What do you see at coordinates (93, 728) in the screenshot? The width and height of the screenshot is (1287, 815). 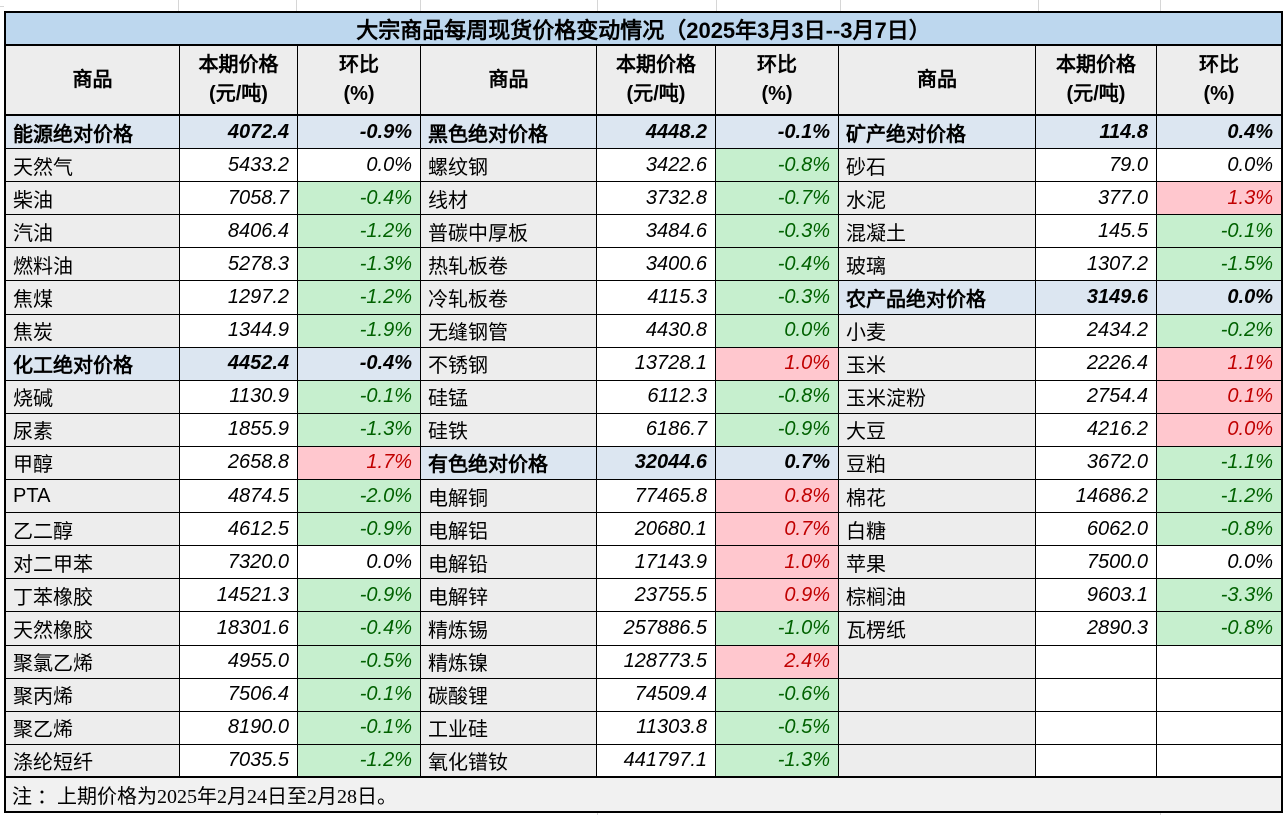 I see `commodity-cell: 聚乙烯` at bounding box center [93, 728].